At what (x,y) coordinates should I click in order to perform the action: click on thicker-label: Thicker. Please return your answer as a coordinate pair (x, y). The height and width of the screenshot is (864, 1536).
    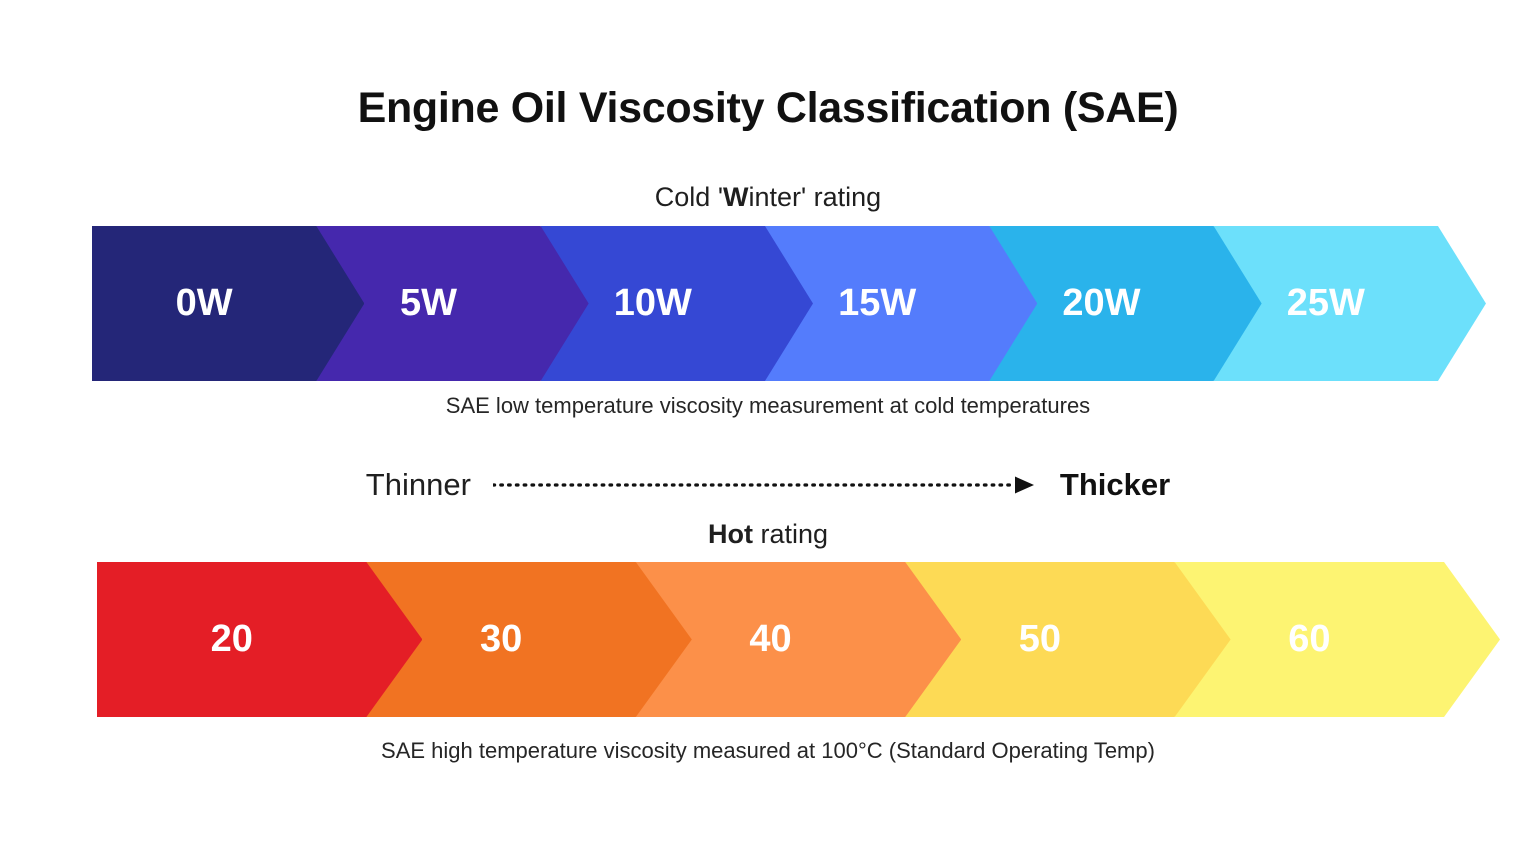
    Looking at the image, I should click on (1115, 484).